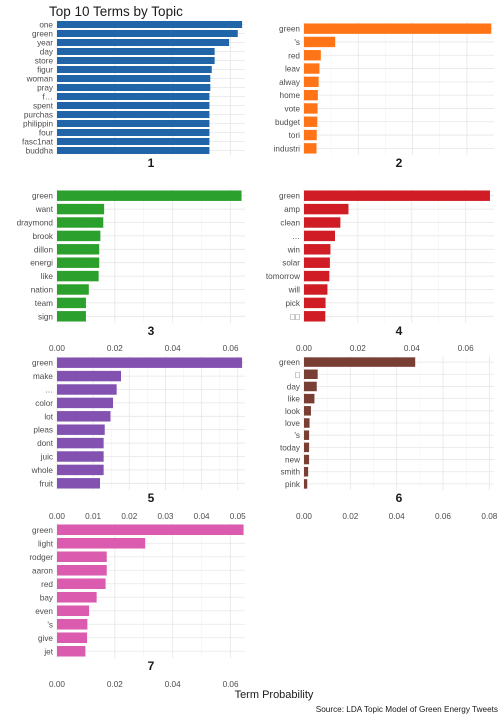 The width and height of the screenshot is (504, 720). What do you see at coordinates (48, 651) in the screenshot?
I see `term-label: jet` at bounding box center [48, 651].